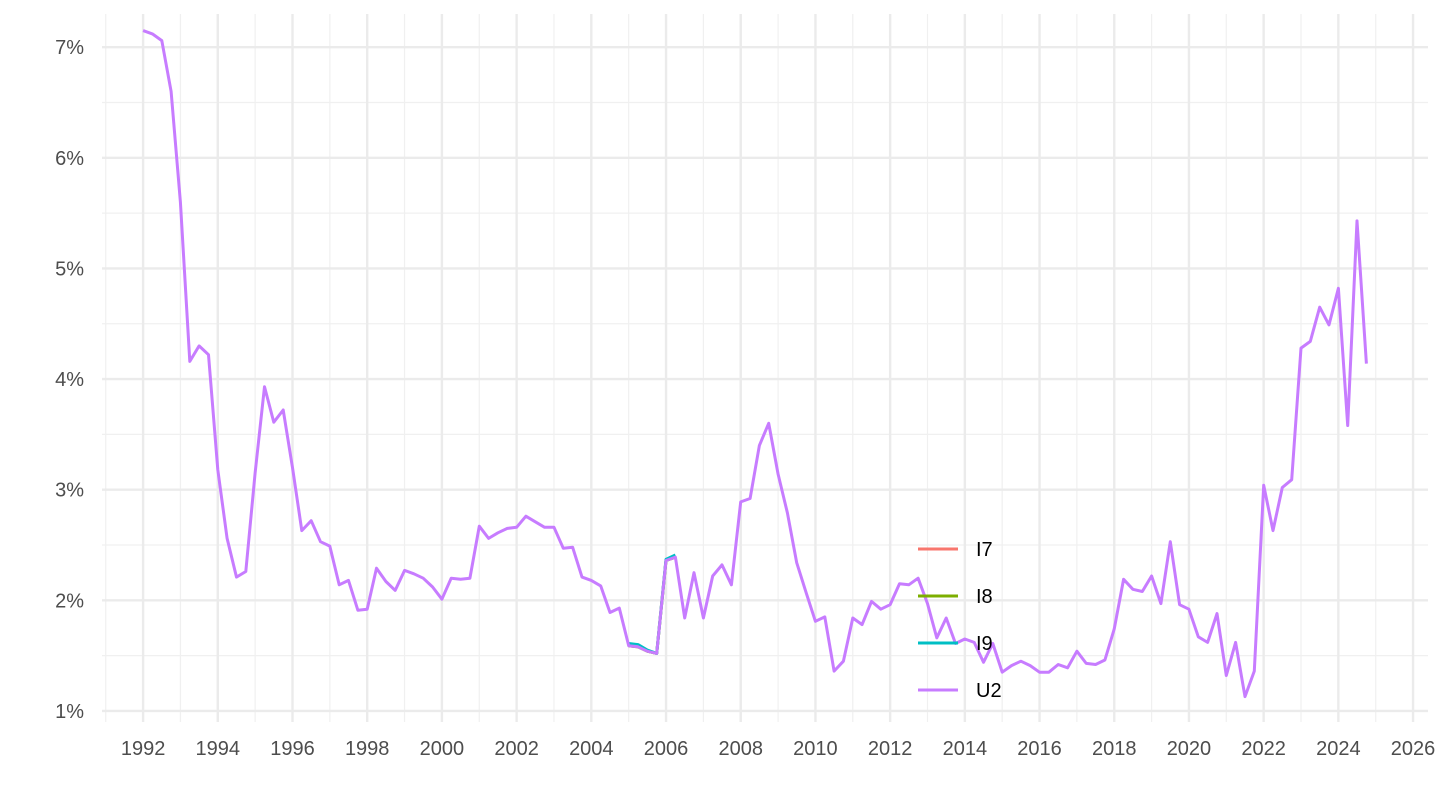 The width and height of the screenshot is (1440, 810). Describe the element at coordinates (1263, 749) in the screenshot. I see `x-tick-label: 2022` at that location.